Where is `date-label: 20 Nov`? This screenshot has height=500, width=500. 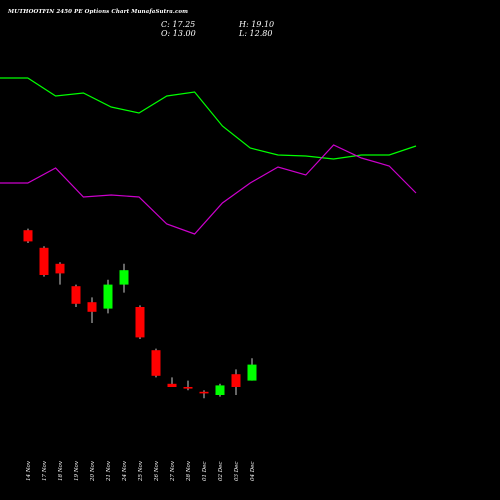
date-label: 20 Nov is located at coordinates (93, 471).